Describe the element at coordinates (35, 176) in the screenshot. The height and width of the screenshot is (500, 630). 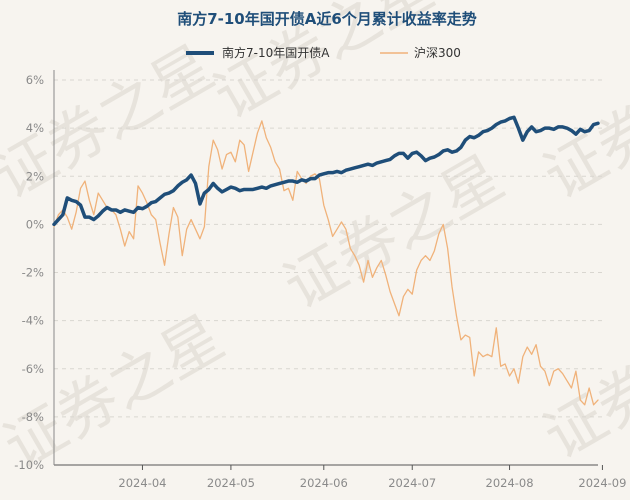
I see `y-tick-label: 2%` at that location.